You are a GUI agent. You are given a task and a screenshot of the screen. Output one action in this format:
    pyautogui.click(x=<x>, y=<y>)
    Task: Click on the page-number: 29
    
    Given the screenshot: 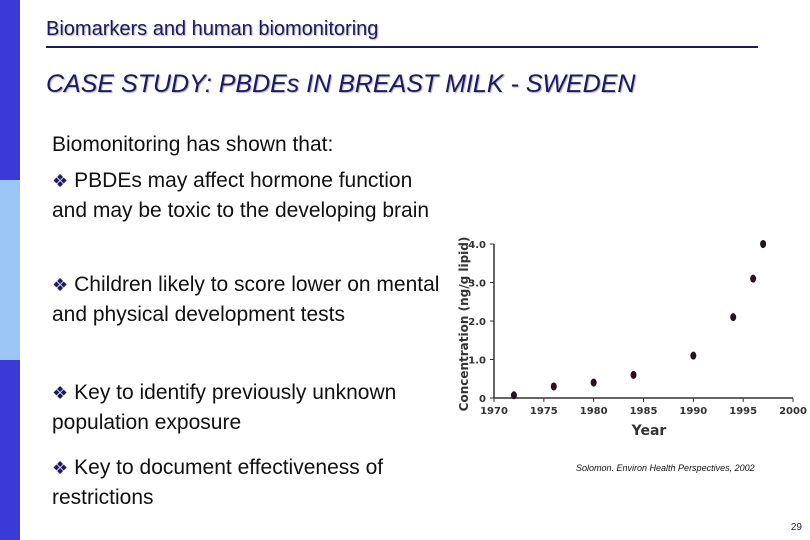 What is the action you would take?
    pyautogui.click(x=796, y=527)
    